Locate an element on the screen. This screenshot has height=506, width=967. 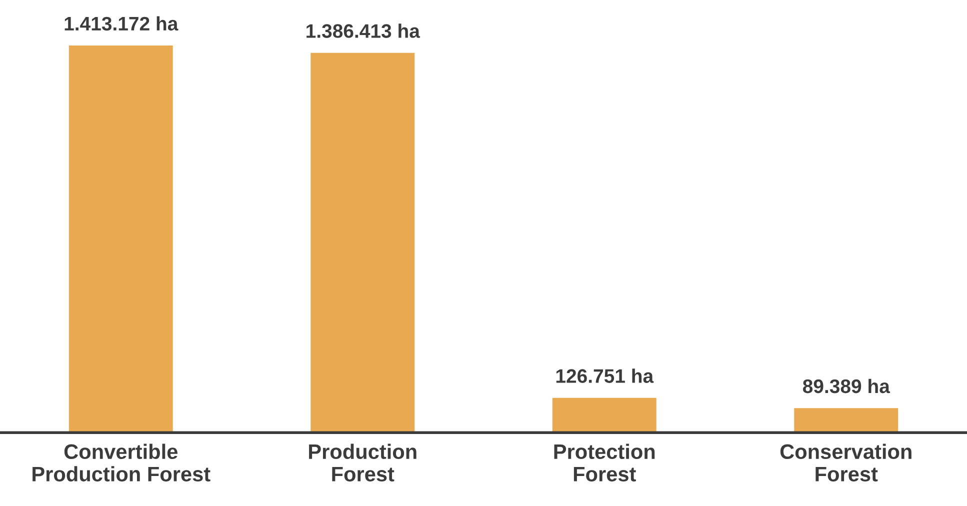
x-tick-label: Convertible Production Forest is located at coordinates (121, 463).